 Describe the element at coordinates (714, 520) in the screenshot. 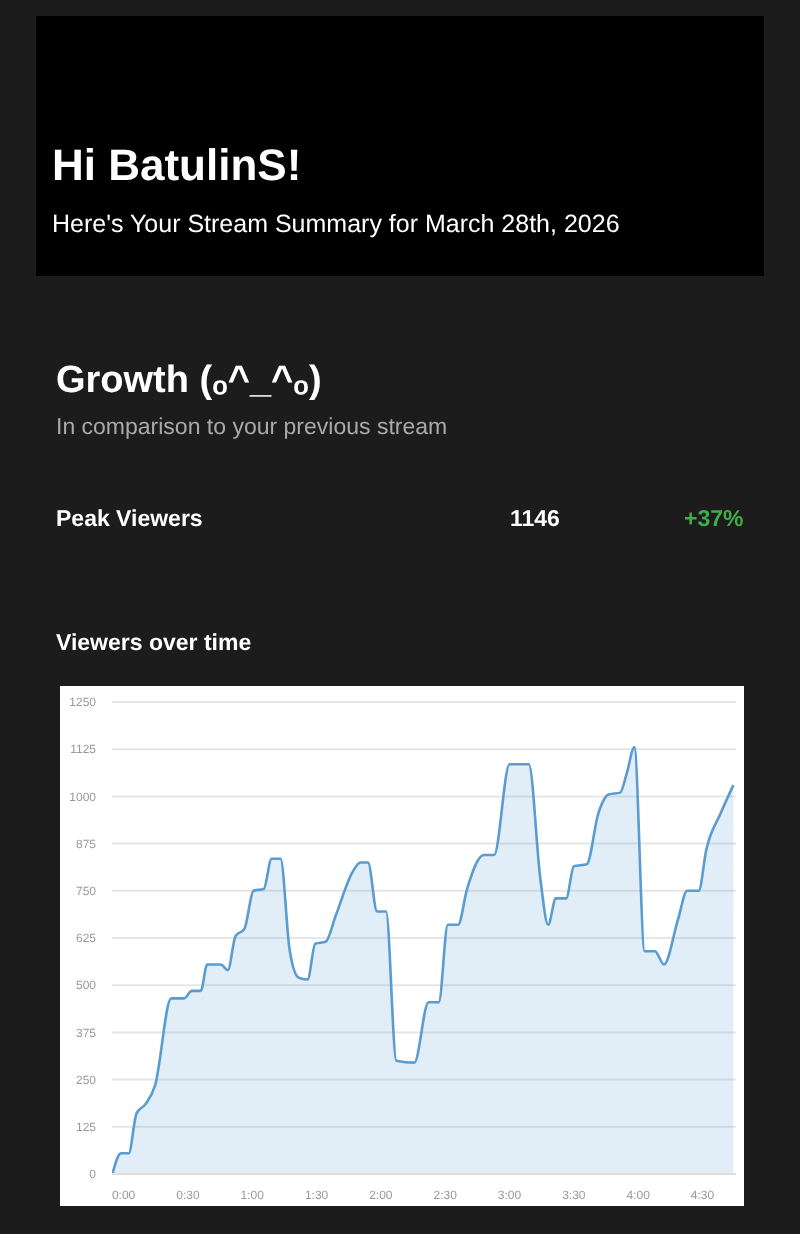

I see `text: +37%` at that location.